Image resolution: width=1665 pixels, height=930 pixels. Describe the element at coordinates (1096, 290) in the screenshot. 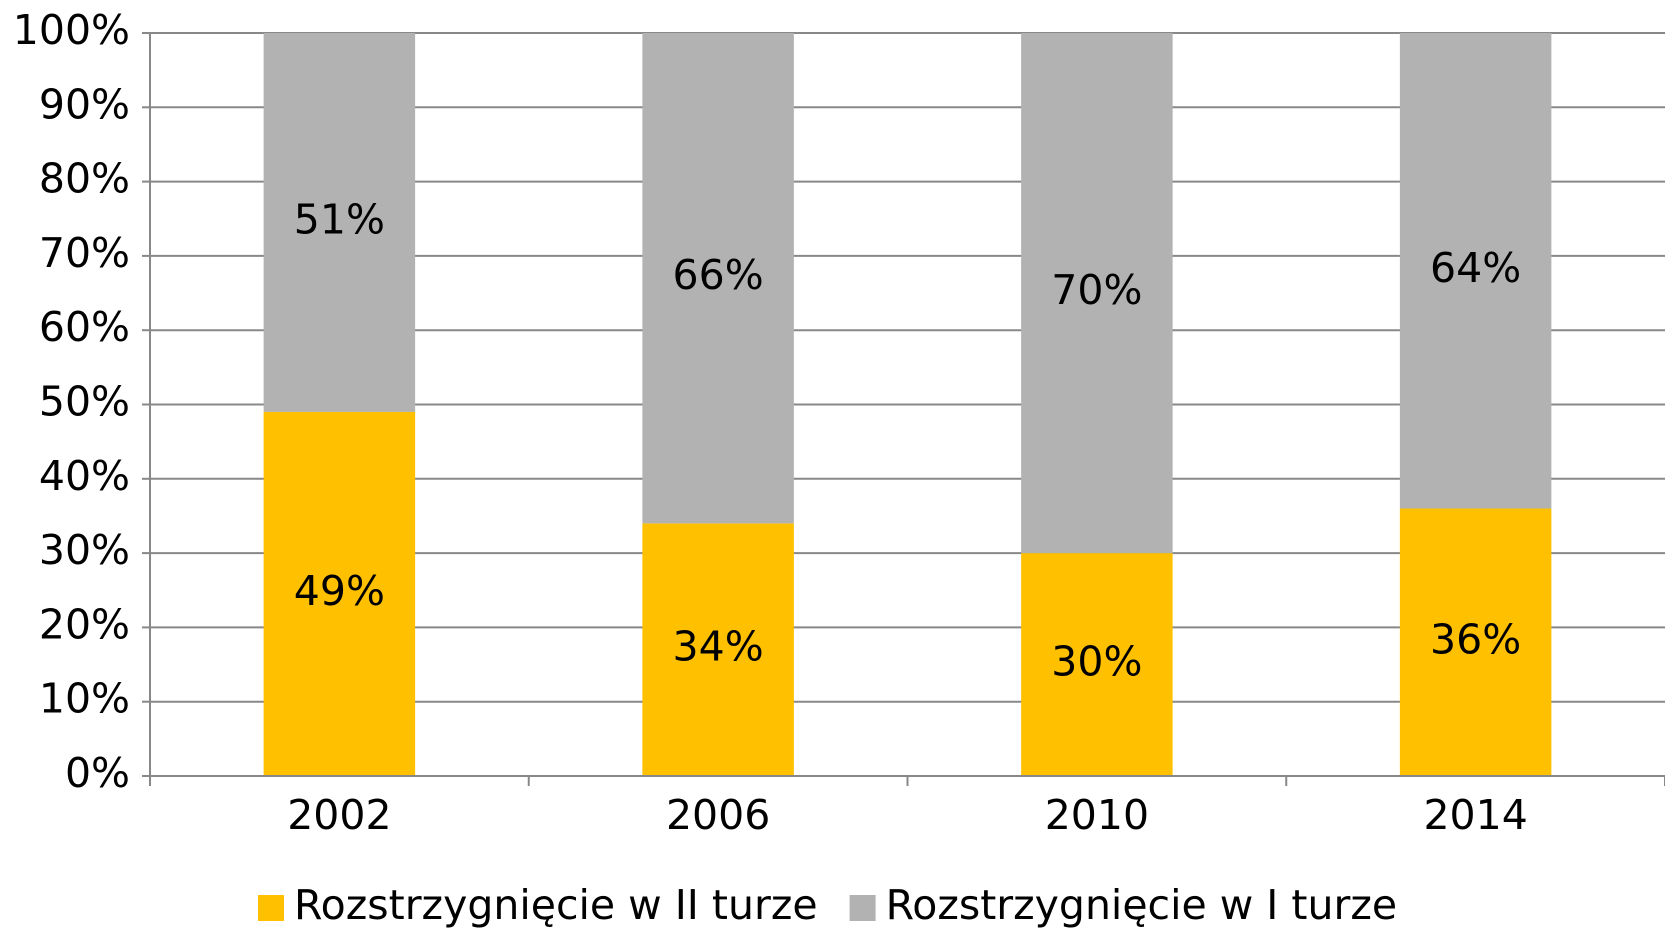

I see `data-label: 70%` at that location.